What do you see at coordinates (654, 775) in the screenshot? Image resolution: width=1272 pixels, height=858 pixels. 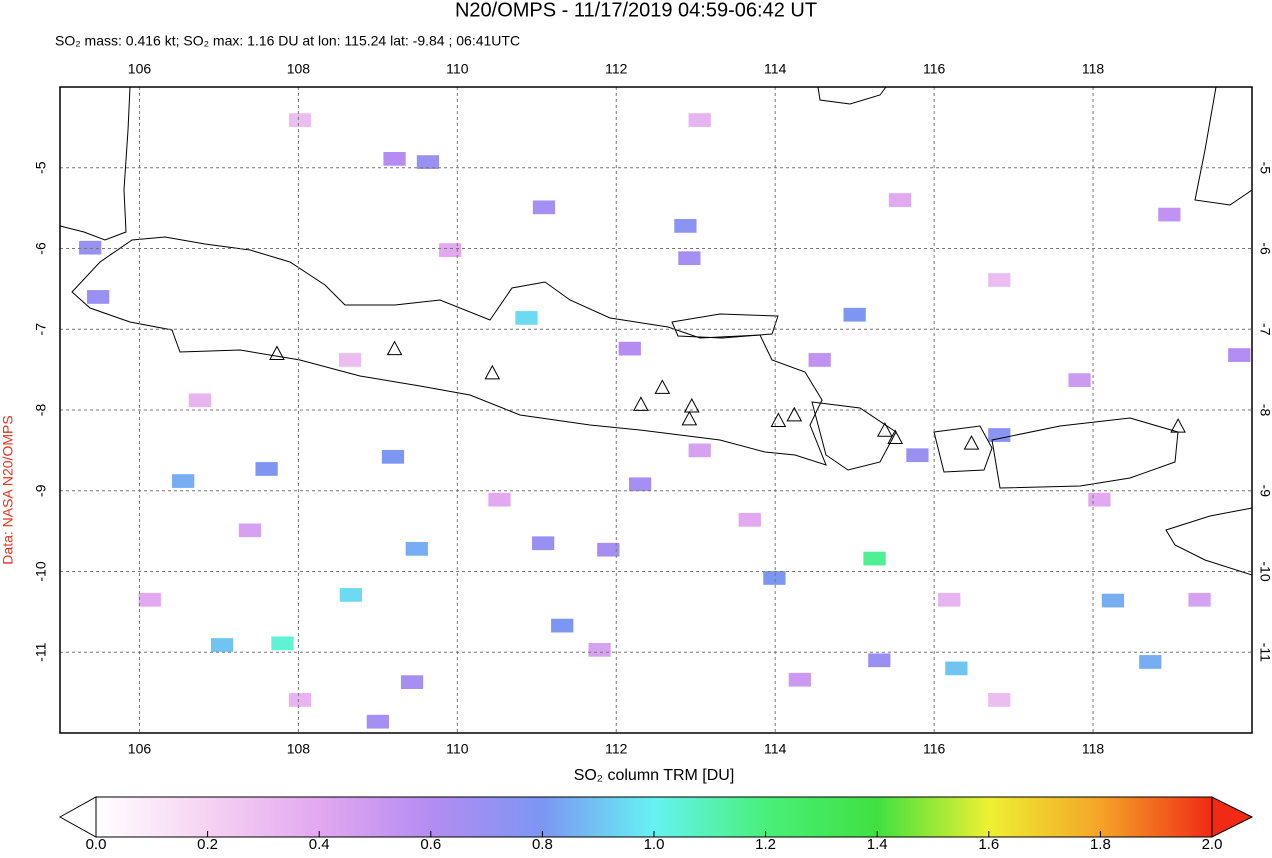 I see `colorbar-label: SO₂ column TRM [DU]` at bounding box center [654, 775].